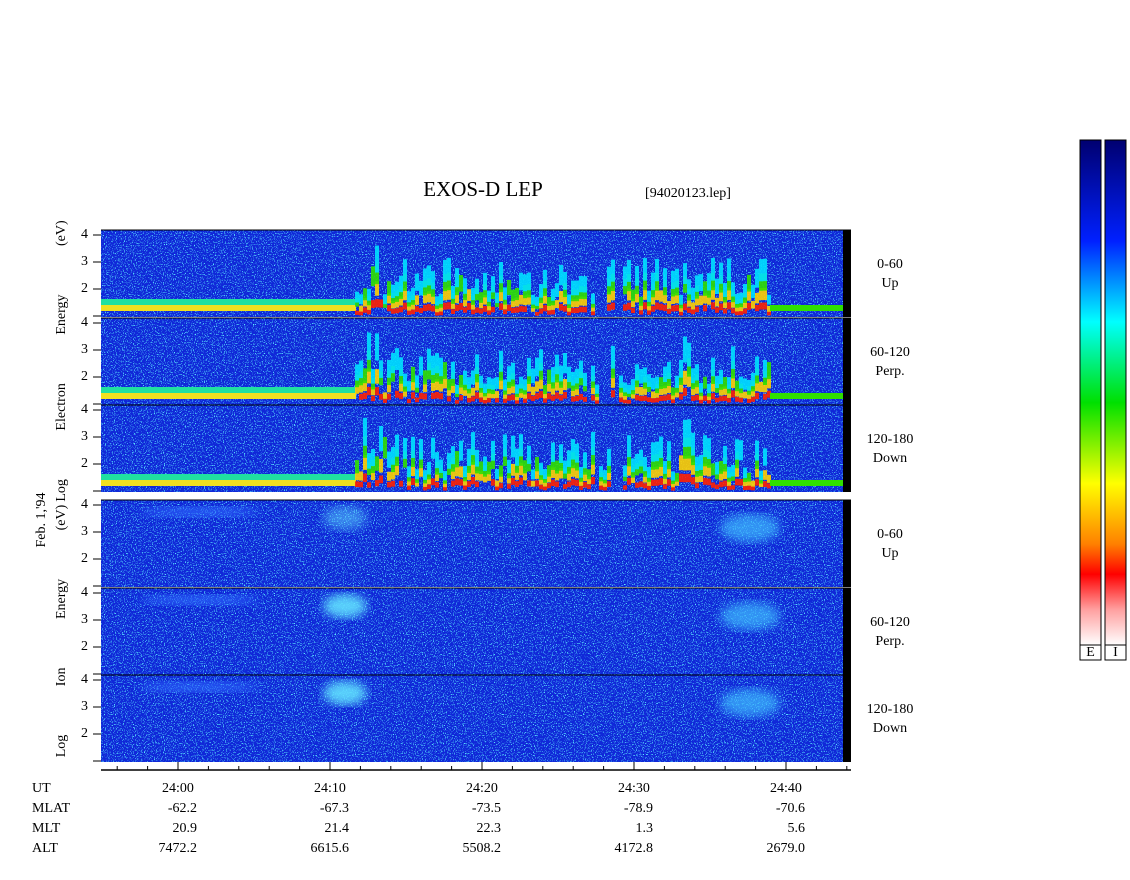 The width and height of the screenshot is (1130, 880). Describe the element at coordinates (330, 848) in the screenshot. I see `row-value: 6615.6` at that location.